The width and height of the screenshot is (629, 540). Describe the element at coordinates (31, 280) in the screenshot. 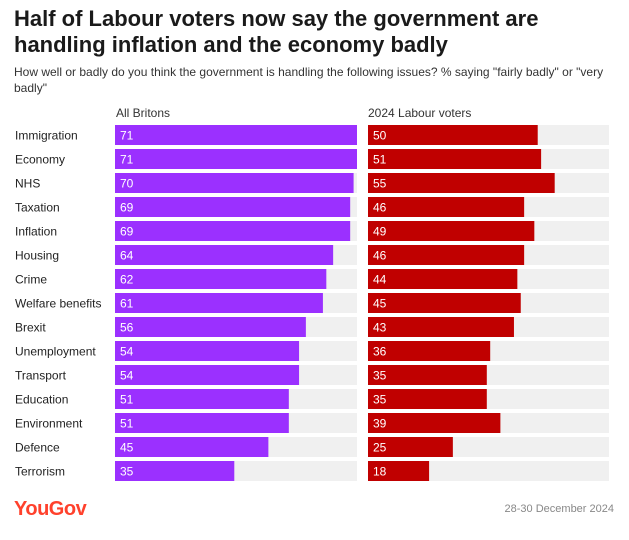

I see `category-label: Crime` at that location.